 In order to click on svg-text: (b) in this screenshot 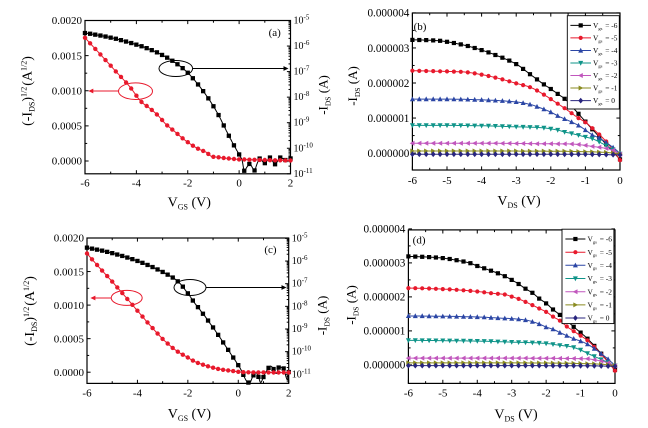, I will do `click(420, 27)`.